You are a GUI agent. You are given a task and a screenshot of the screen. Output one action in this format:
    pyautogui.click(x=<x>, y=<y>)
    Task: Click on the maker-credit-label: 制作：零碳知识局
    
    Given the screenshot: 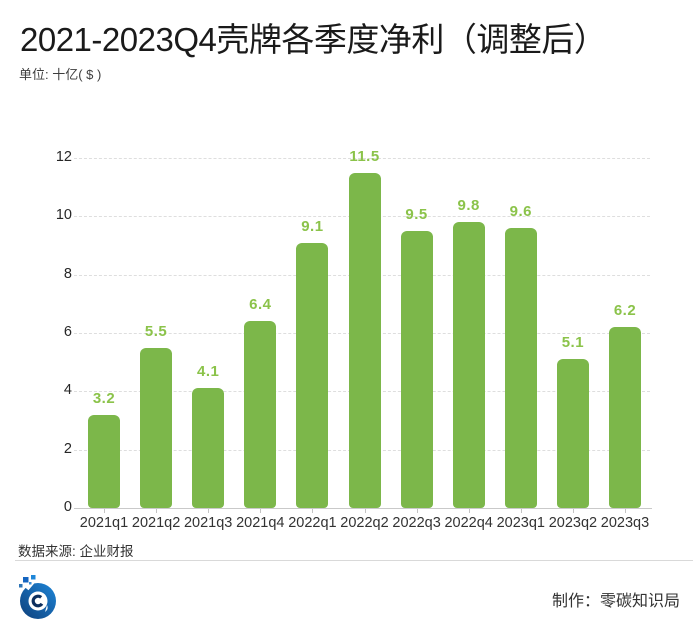 What is the action you would take?
    pyautogui.click(x=615, y=601)
    